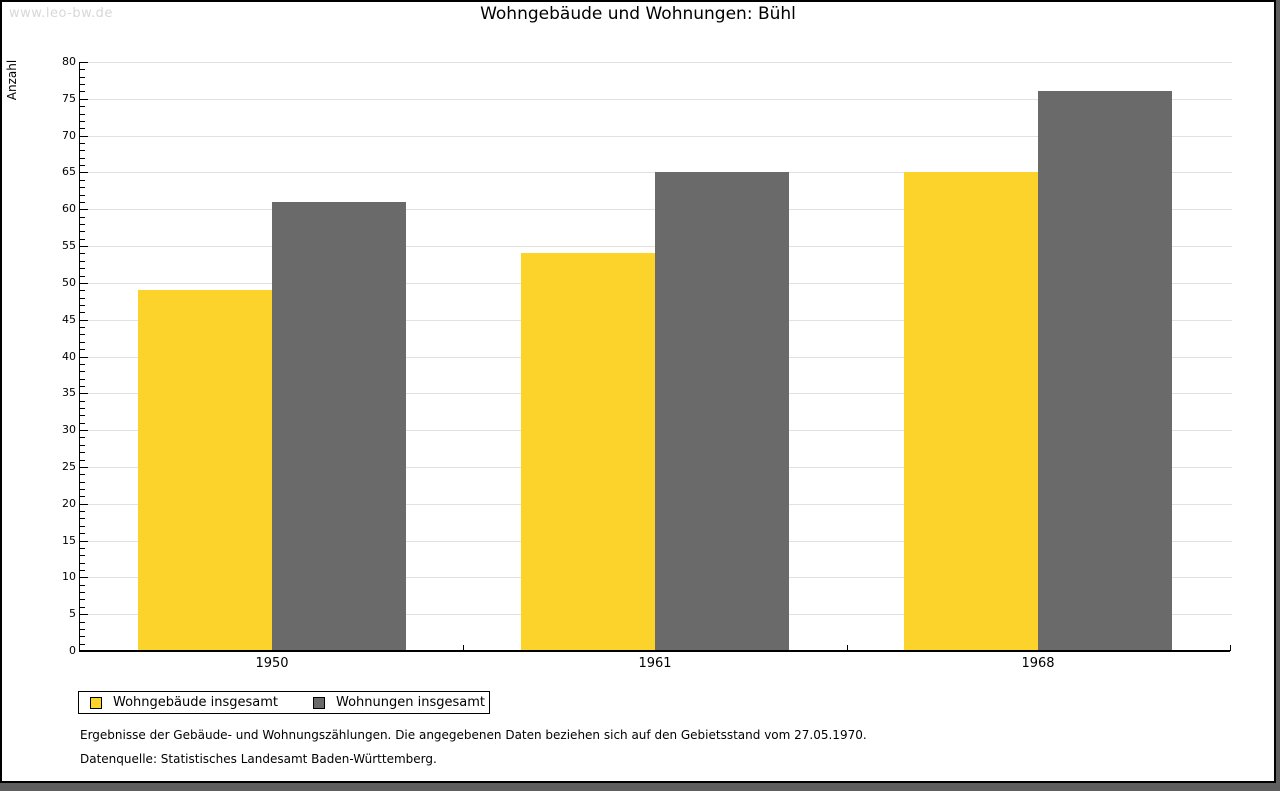  Describe the element at coordinates (205, 470) in the screenshot. I see `bar-wohngebaeude-1950` at that location.